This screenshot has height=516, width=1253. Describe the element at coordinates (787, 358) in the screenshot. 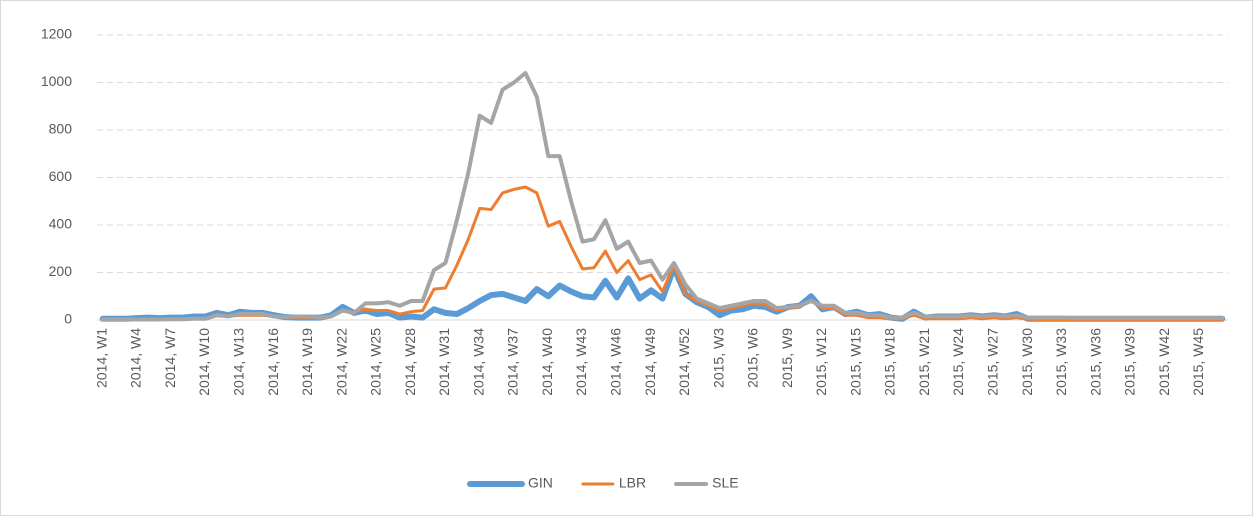

I see `x-tick-label: 2015, W9` at that location.